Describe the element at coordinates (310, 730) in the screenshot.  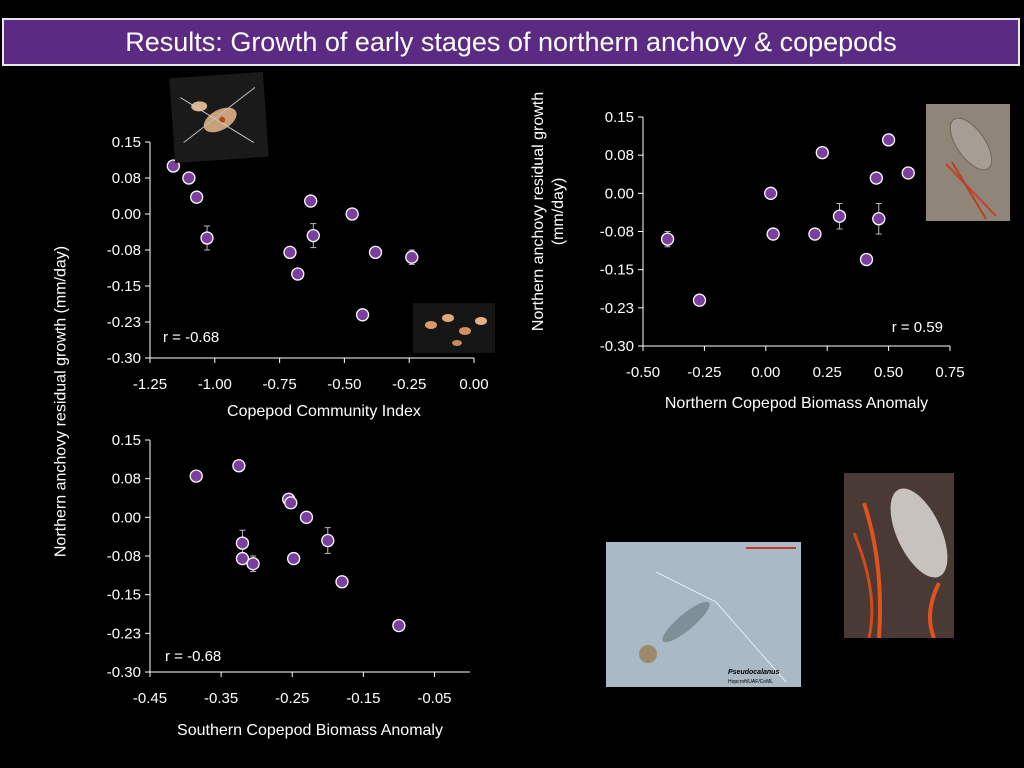
I see `x-axis-label: Southern Copepod Biomass Anomaly` at that location.